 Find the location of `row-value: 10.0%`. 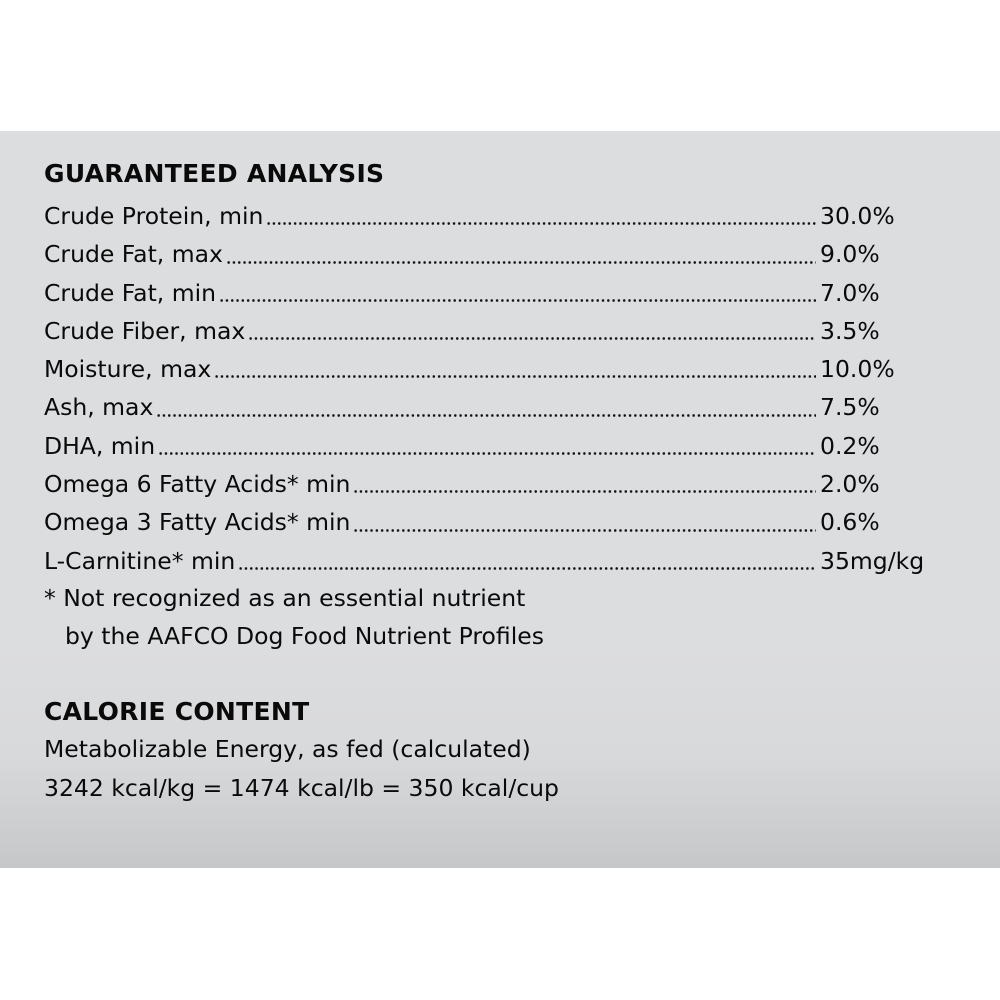

row-value: 10.0% is located at coordinates (857, 369).